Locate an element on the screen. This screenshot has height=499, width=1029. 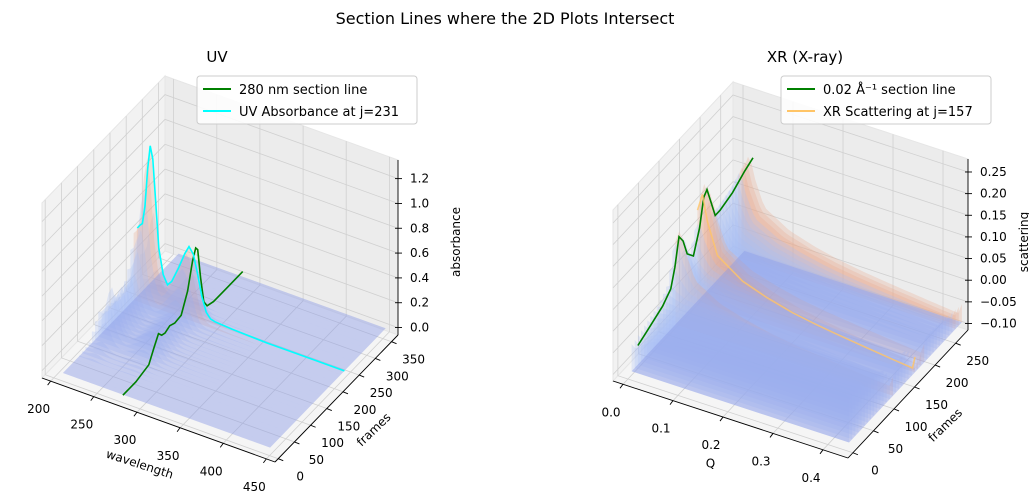
z-tick-label: 1.2 is located at coordinates (419, 179).